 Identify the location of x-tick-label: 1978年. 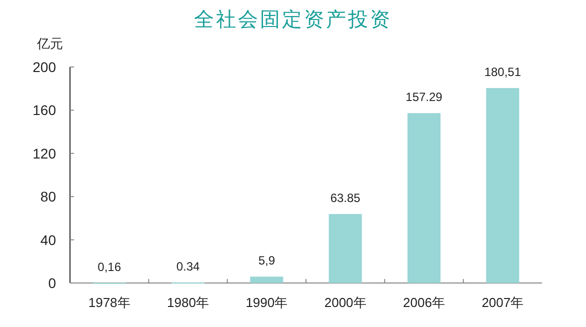
(109, 302).